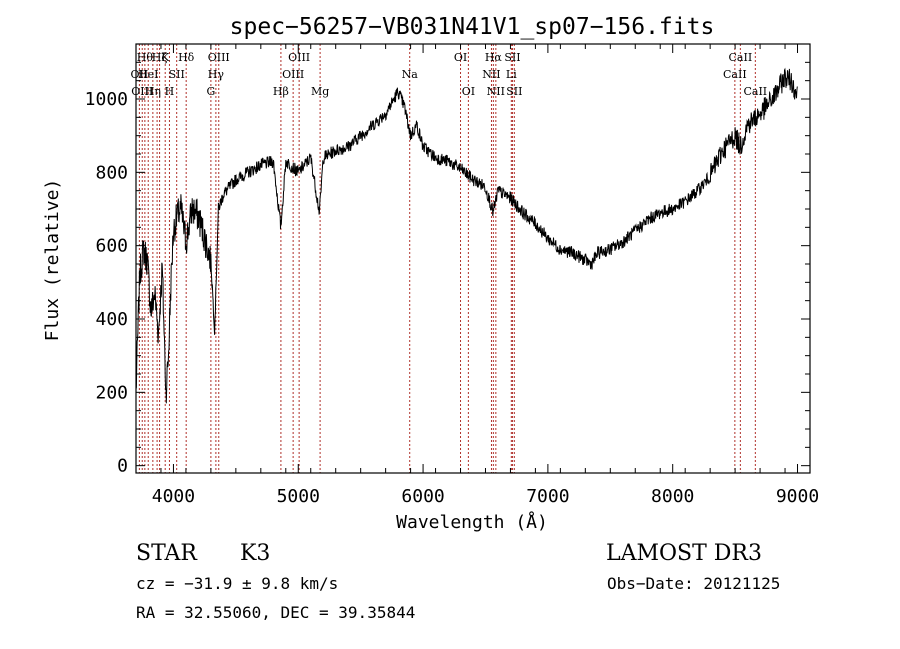 This screenshot has height=649, width=900. Describe the element at coordinates (693, 583) in the screenshot. I see `observation-date: Obs−Date: 20121125` at that location.